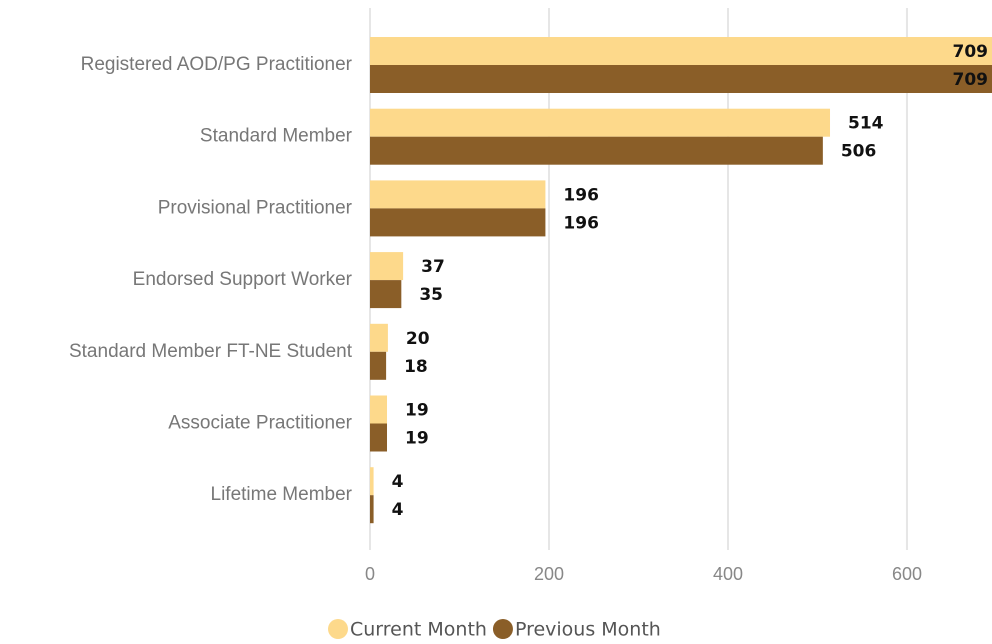 The image size is (992, 644). Describe the element at coordinates (211, 351) in the screenshot. I see `category-label: Standard Member FT-NE Student` at that location.